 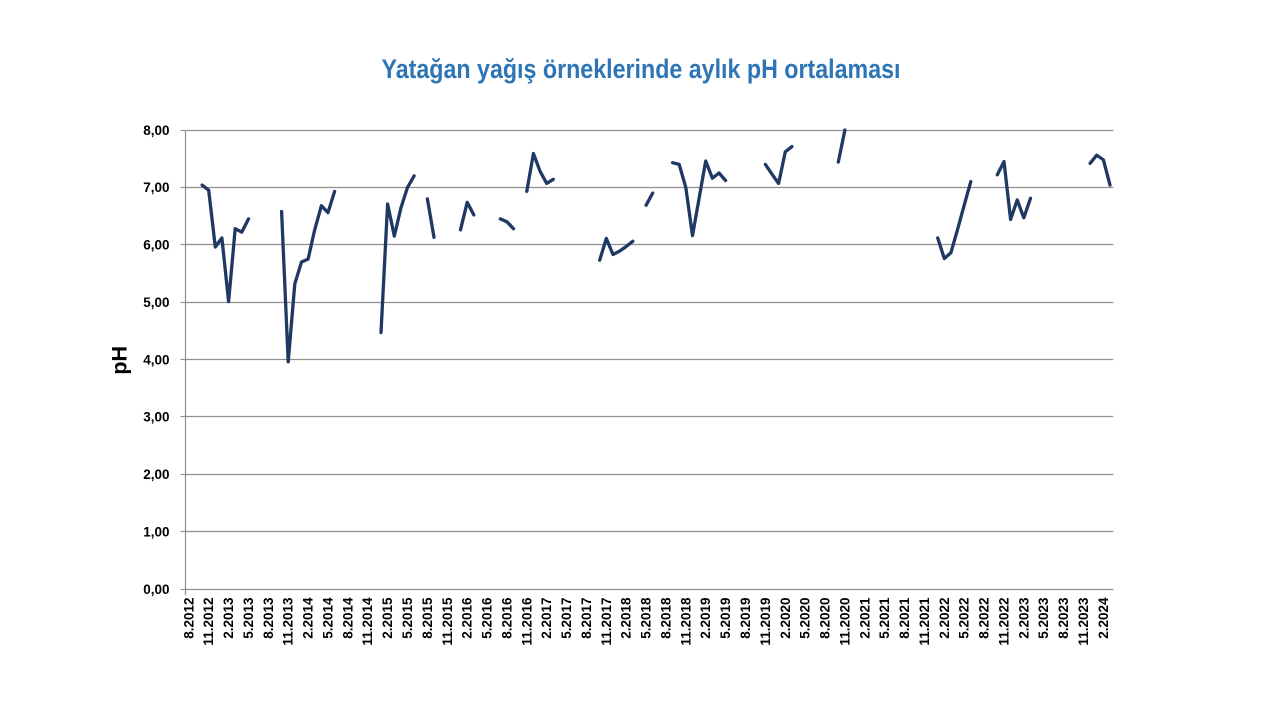 What do you see at coordinates (1063, 618) in the screenshot?
I see `svg-text: 8.2023` at bounding box center [1063, 618].